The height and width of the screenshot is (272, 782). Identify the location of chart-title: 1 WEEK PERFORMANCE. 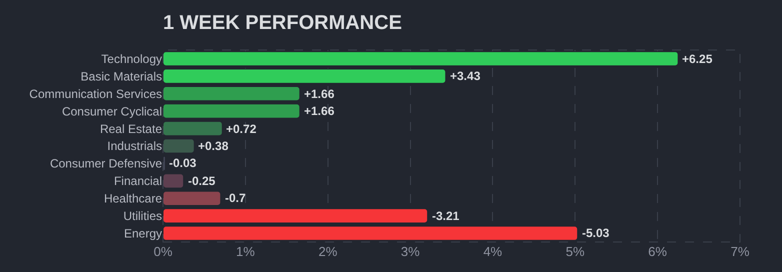
(282, 23).